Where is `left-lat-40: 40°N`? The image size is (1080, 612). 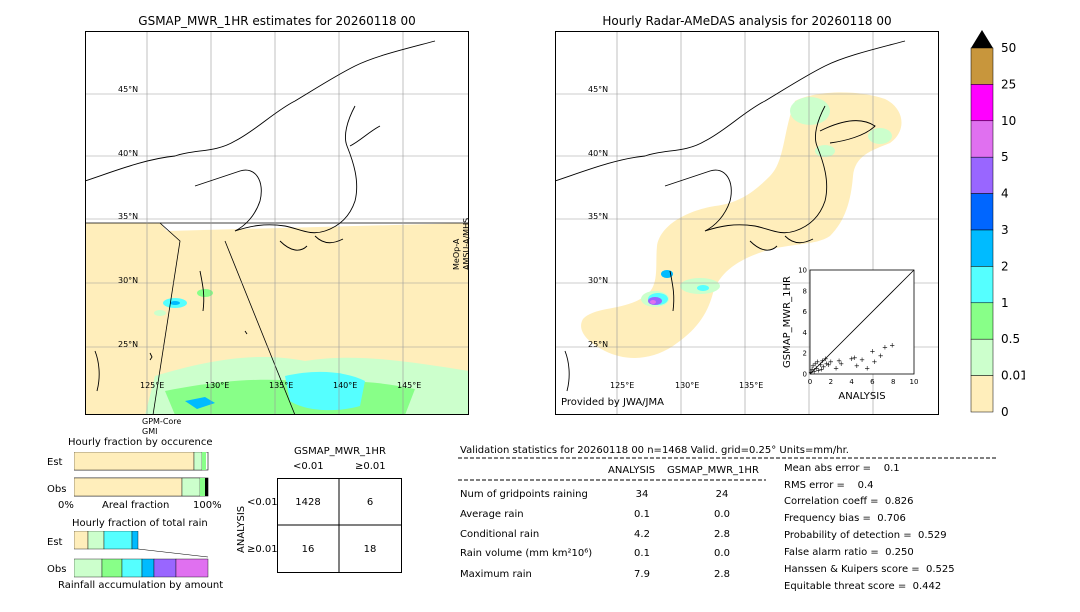
left-lat-40: 40°N is located at coordinates (128, 153).